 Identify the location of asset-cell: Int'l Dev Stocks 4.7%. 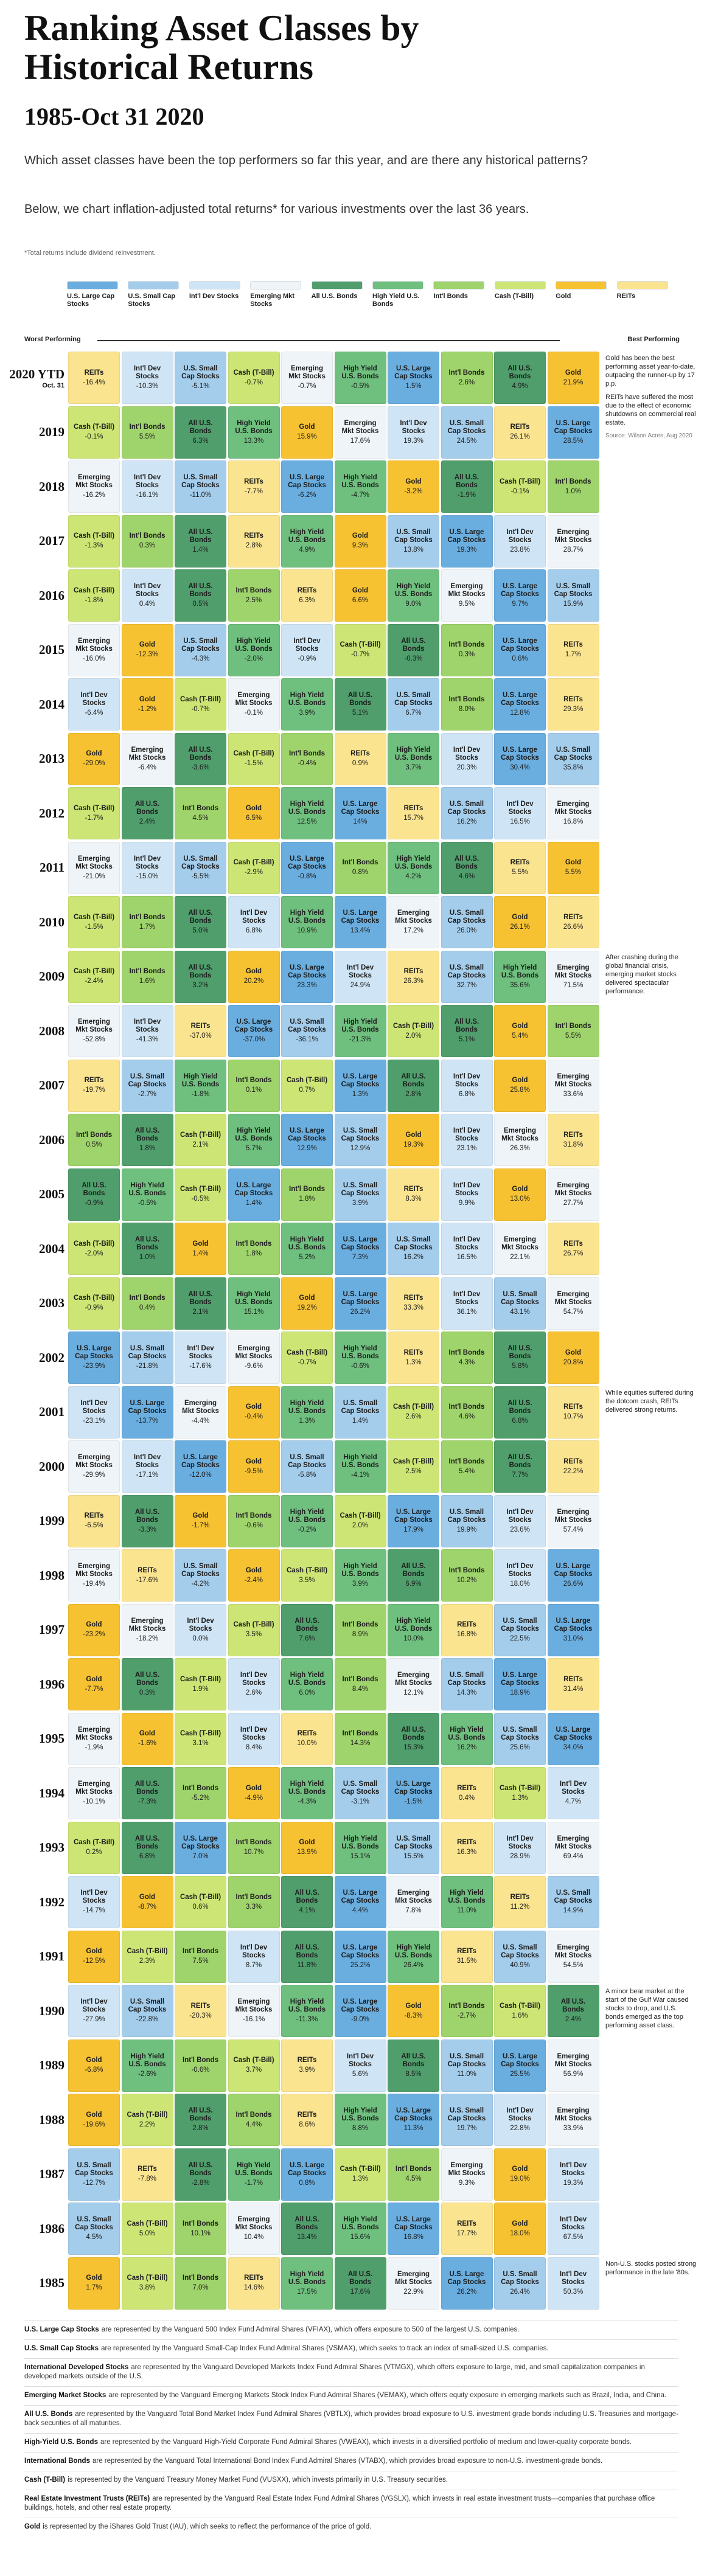
(573, 1793).